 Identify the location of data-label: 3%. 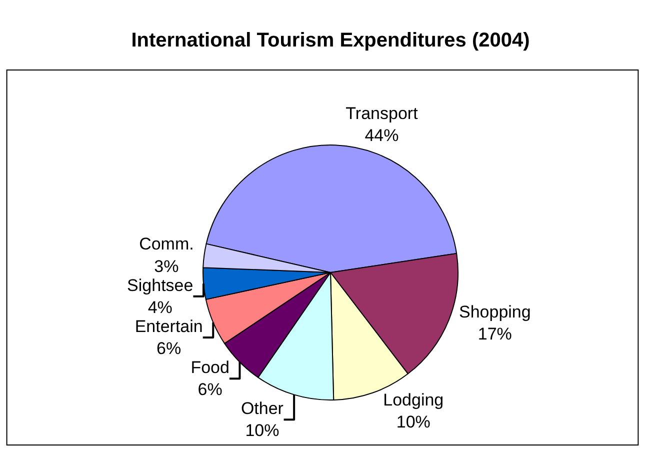
(166, 266).